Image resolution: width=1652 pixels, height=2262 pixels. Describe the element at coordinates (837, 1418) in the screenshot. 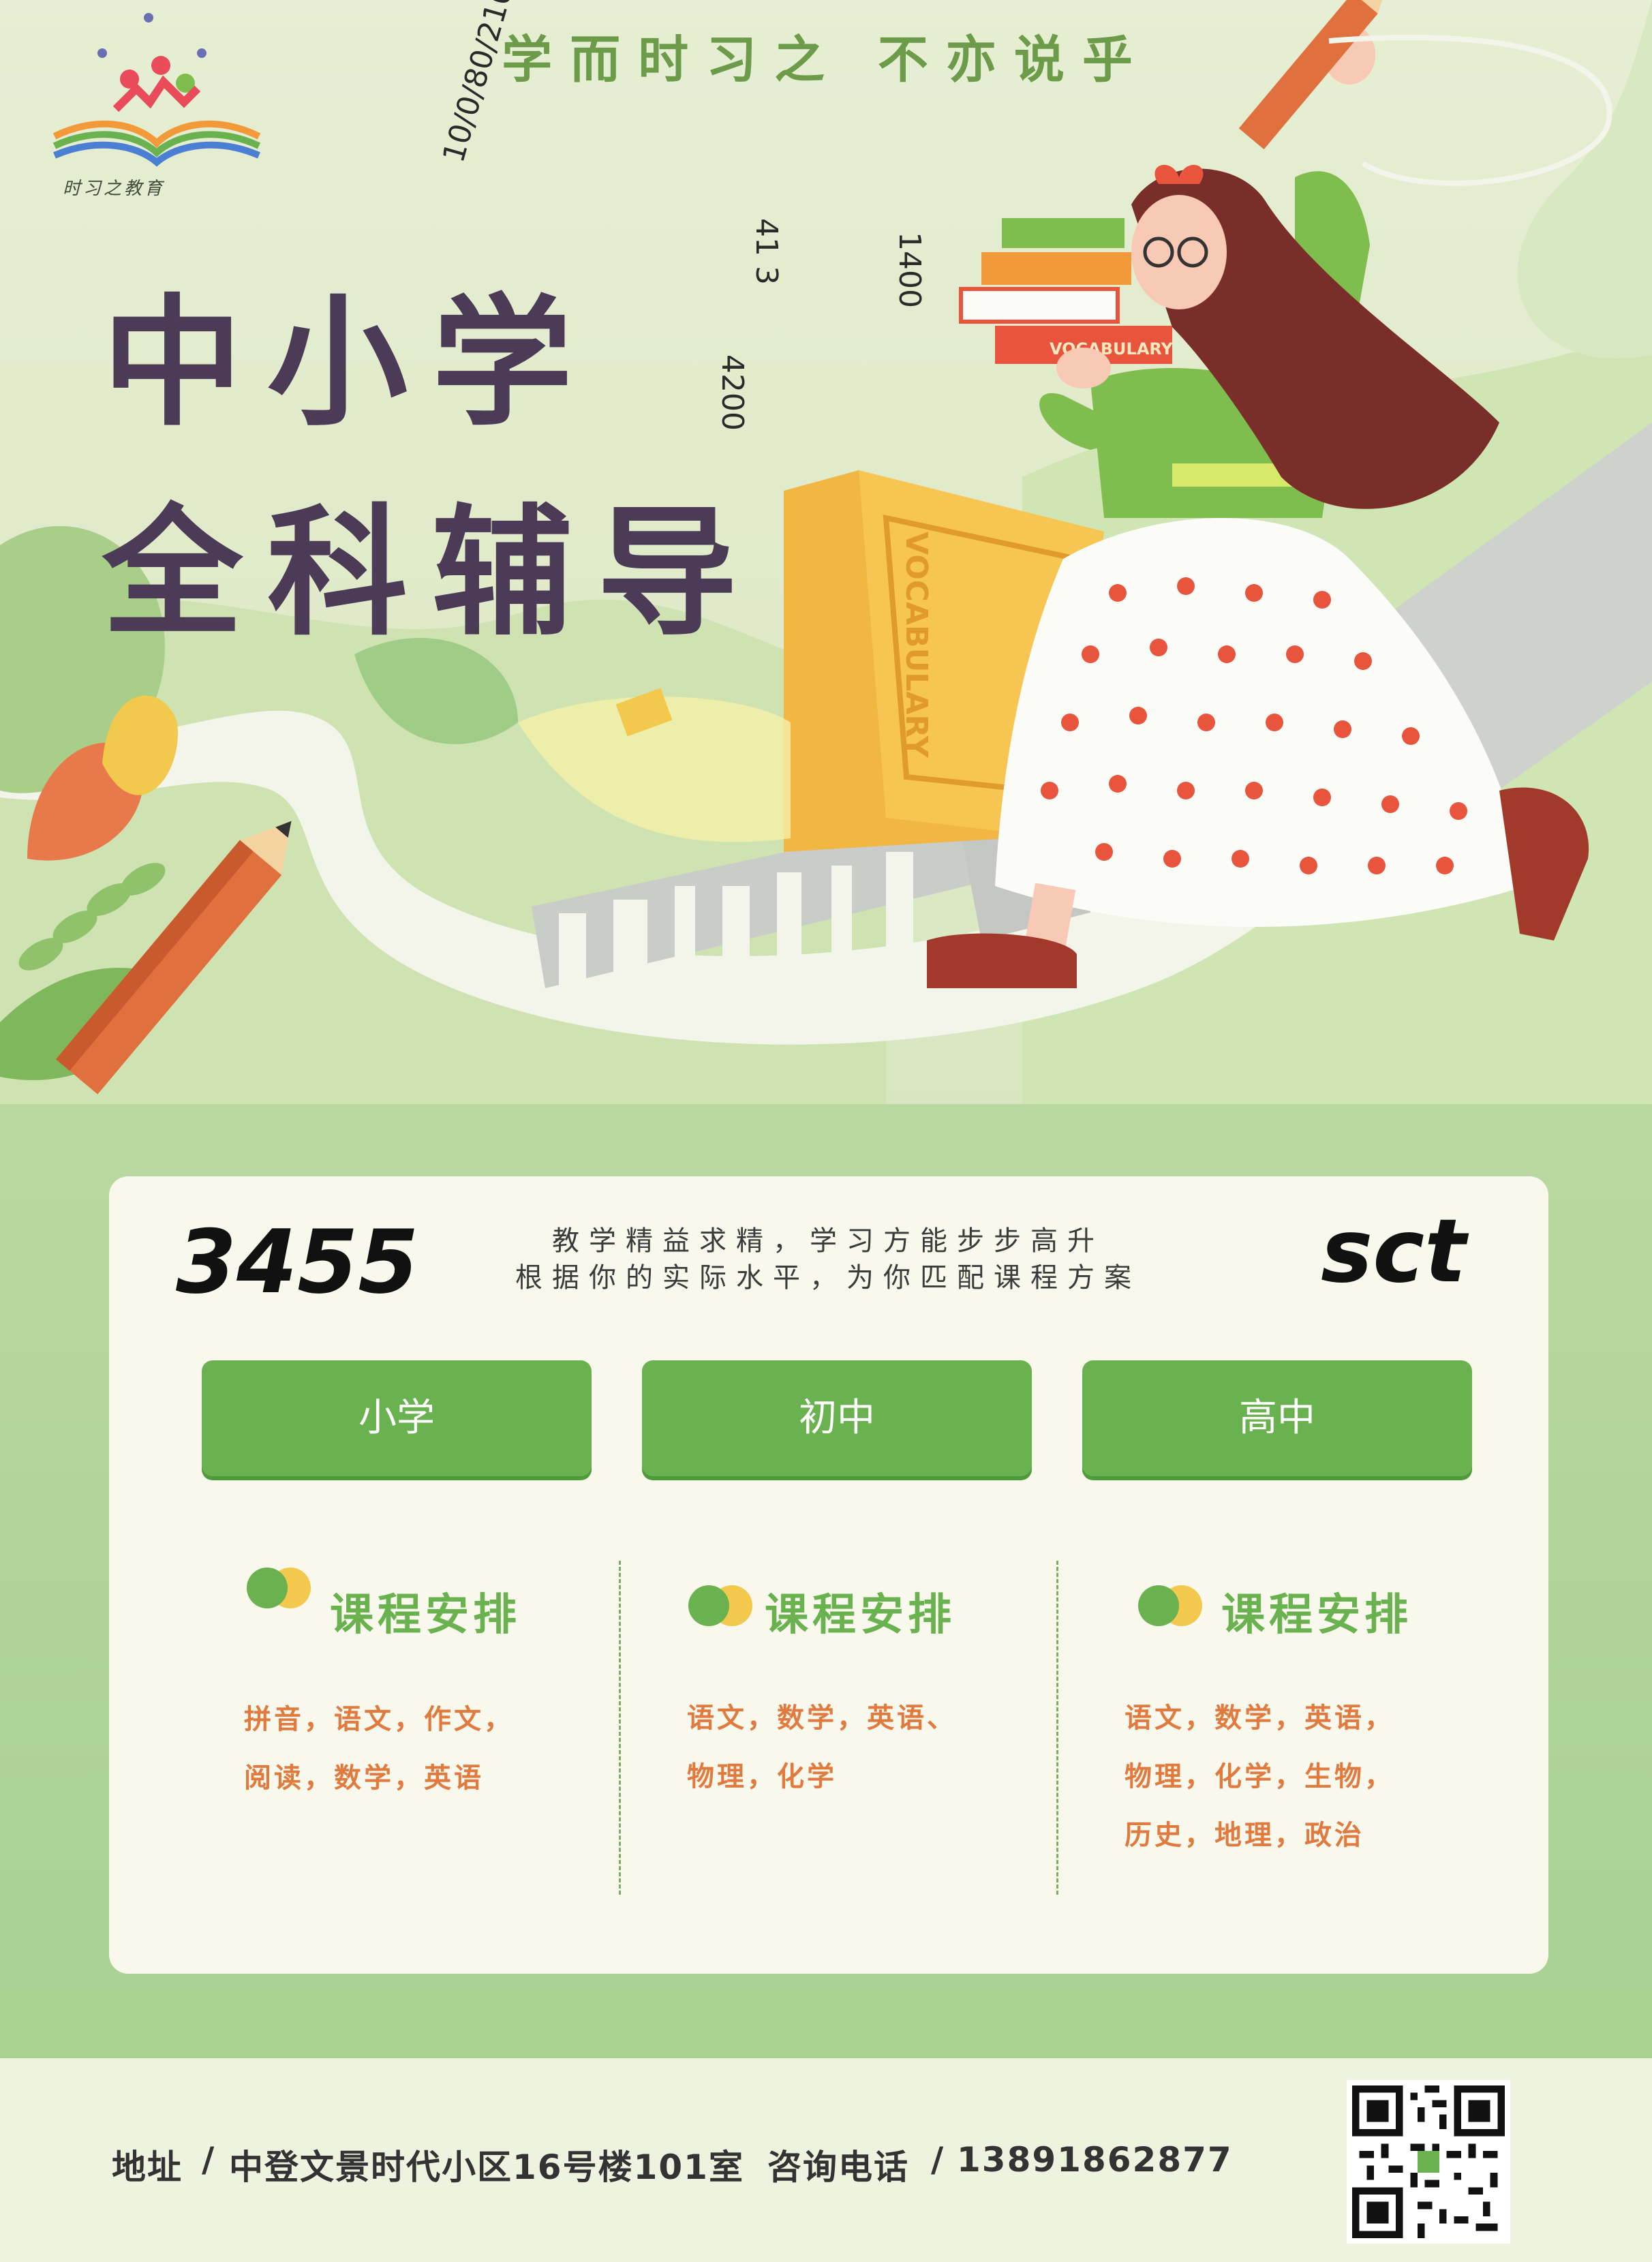

I see `level-button-junior: 初中` at that location.